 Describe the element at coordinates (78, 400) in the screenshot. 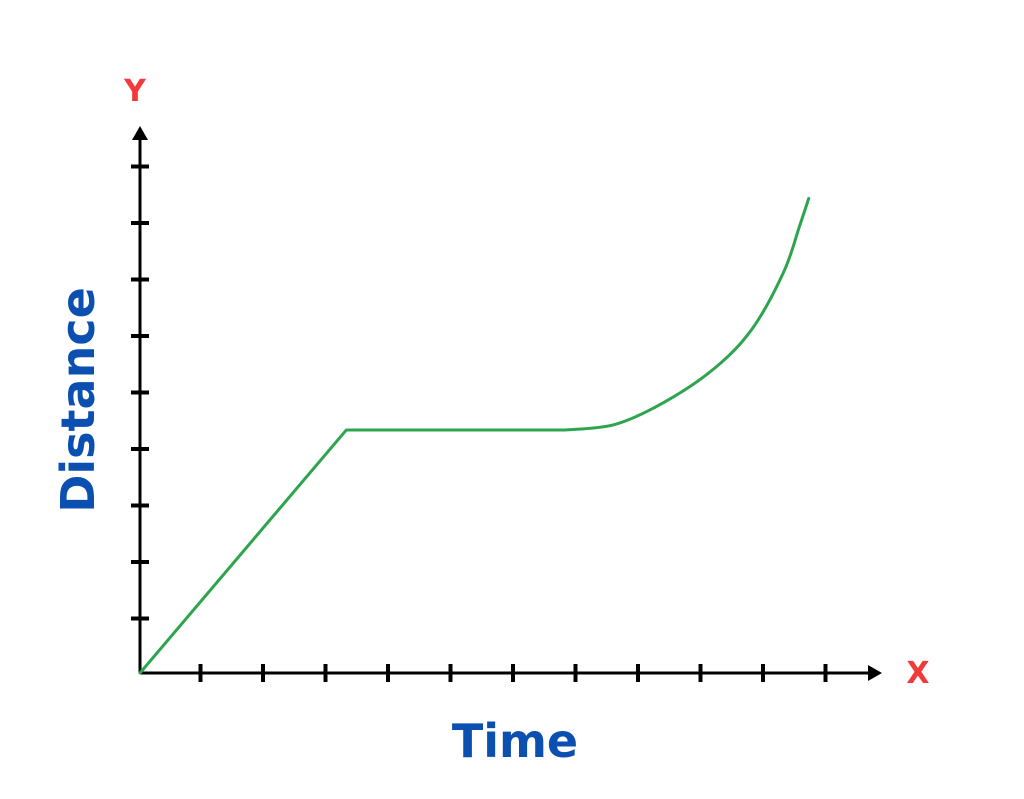

I see `y-axis-title: Distance` at that location.